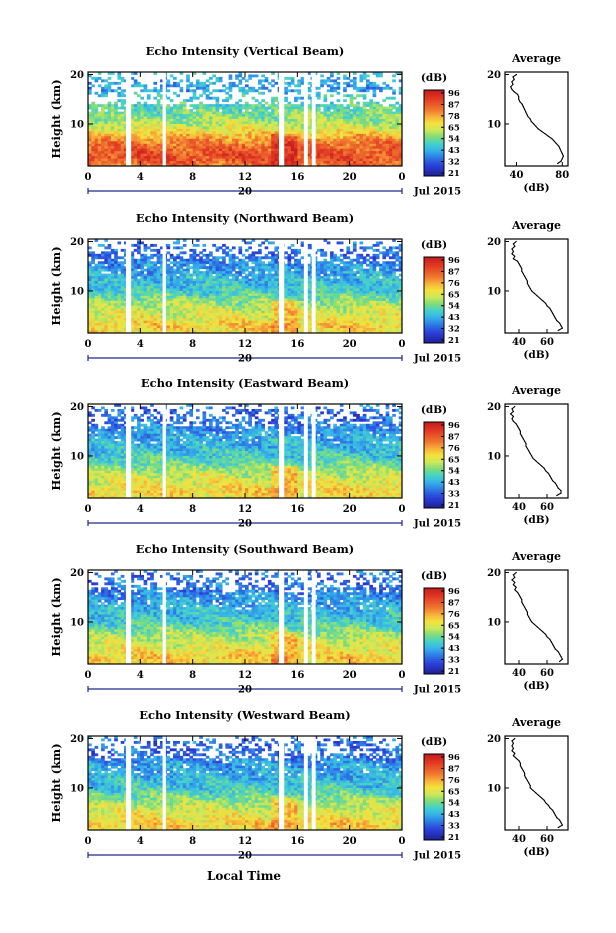 The height and width of the screenshot is (933, 616). I want to click on colorbar-tick-label: 32, so click(454, 330).